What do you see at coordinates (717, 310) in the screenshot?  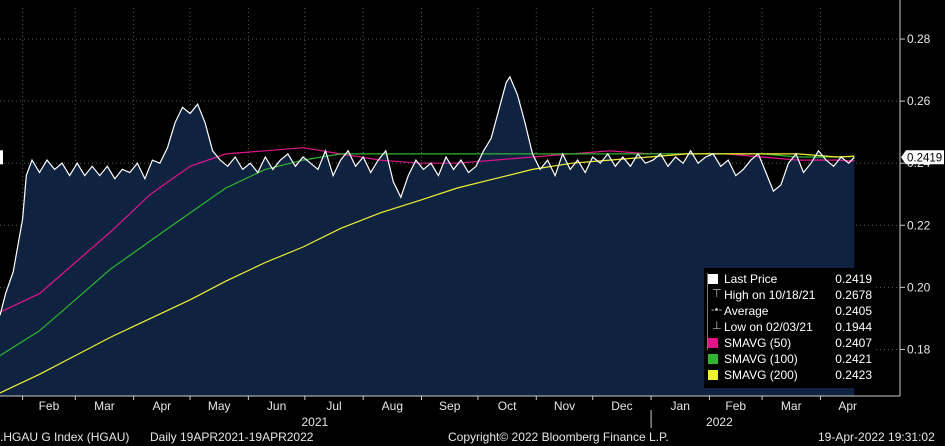 I see `average-marker-icon: -•-` at bounding box center [717, 310].